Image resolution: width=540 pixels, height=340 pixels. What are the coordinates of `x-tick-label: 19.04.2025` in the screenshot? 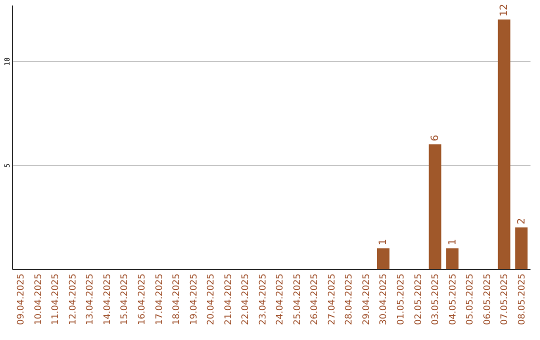 It's located at (194, 300).